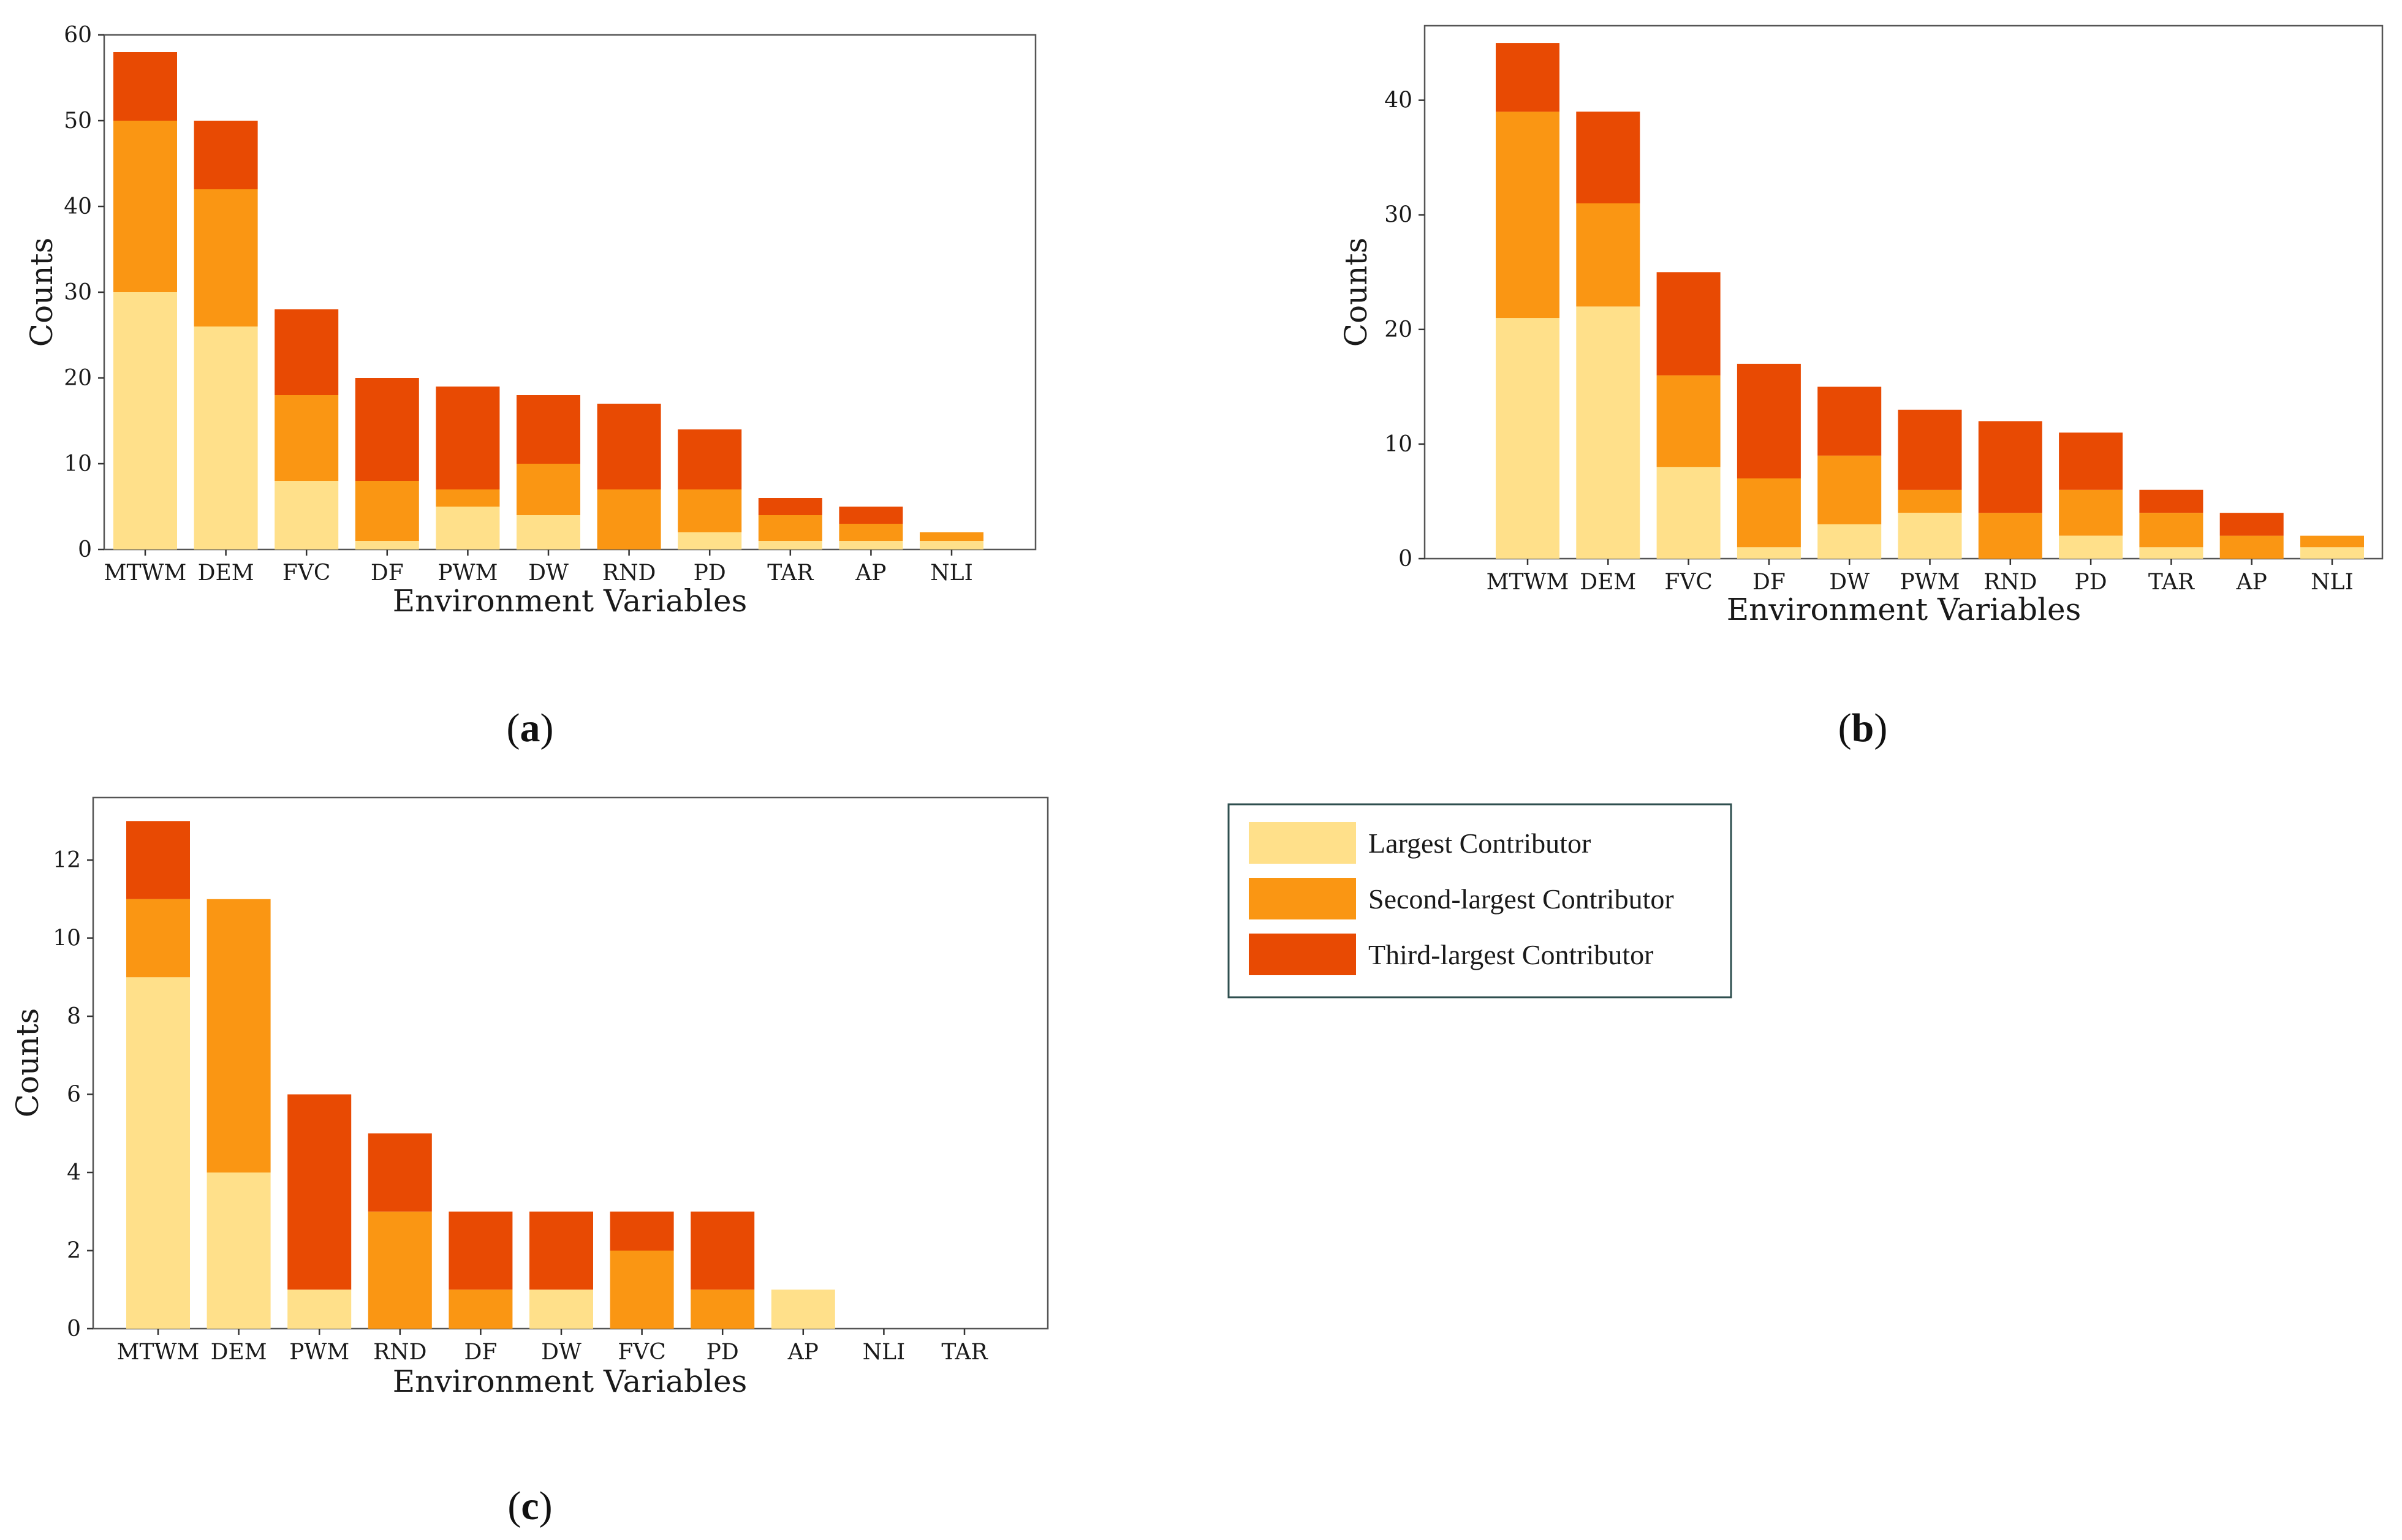 This screenshot has width=2402, height=1540. What do you see at coordinates (642, 1352) in the screenshot?
I see `x-tick-label: FVC` at bounding box center [642, 1352].